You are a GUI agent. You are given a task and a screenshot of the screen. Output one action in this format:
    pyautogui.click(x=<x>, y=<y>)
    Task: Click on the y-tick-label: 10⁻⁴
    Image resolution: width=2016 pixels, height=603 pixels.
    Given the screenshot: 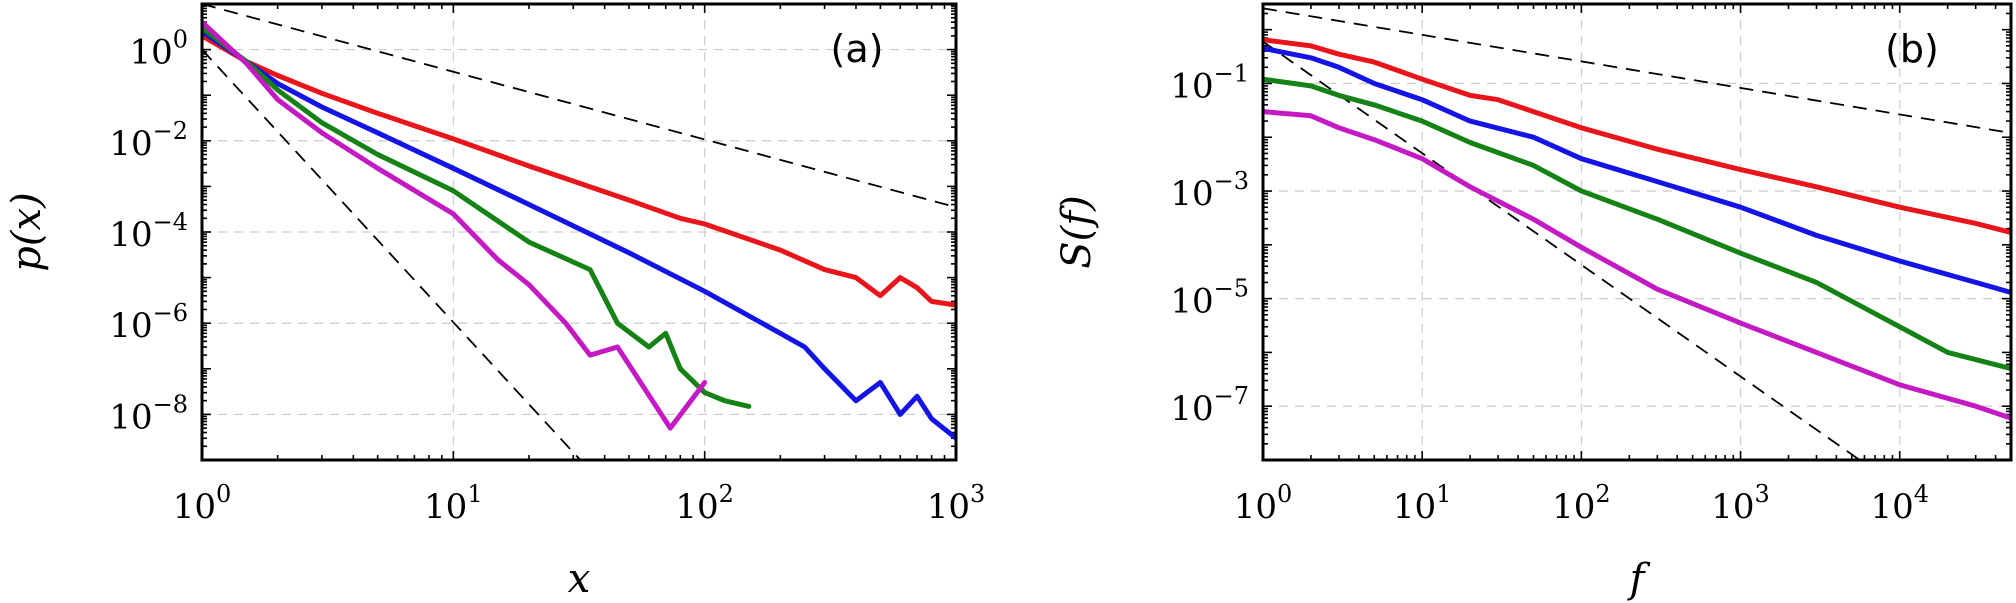 What is the action you would take?
    pyautogui.click(x=148, y=231)
    